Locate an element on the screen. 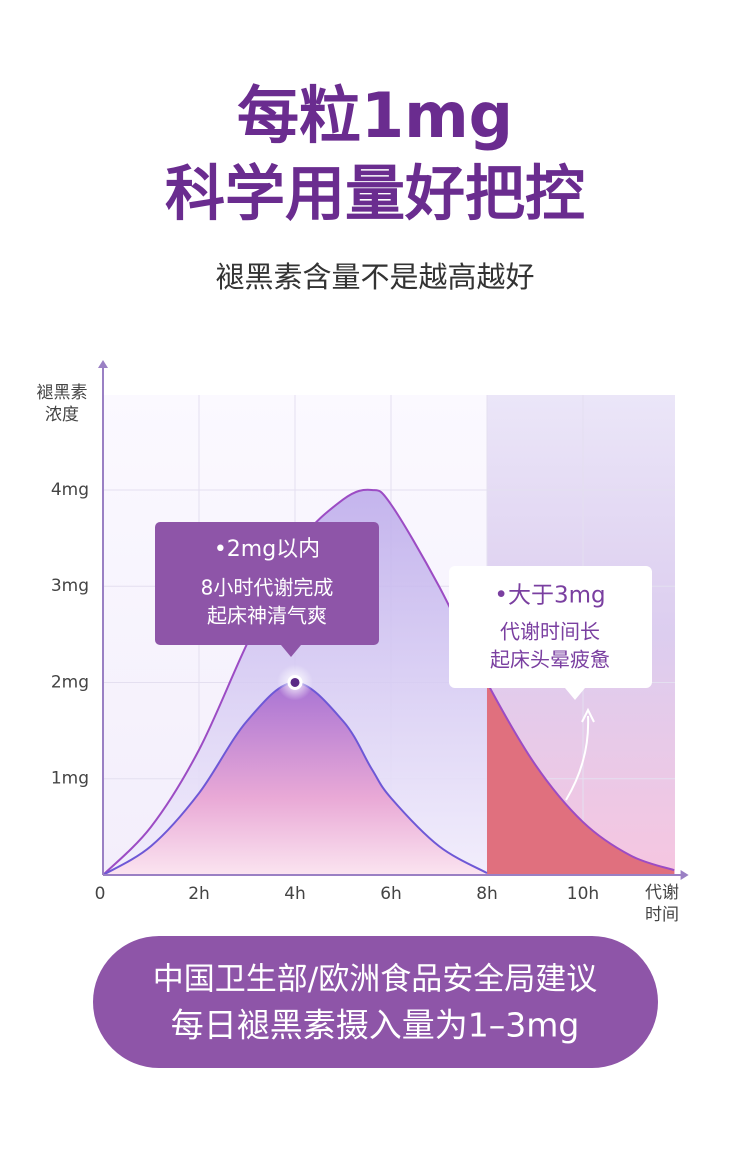 This screenshot has width=750, height=1165. highlight-area is located at coordinates (581, 778).